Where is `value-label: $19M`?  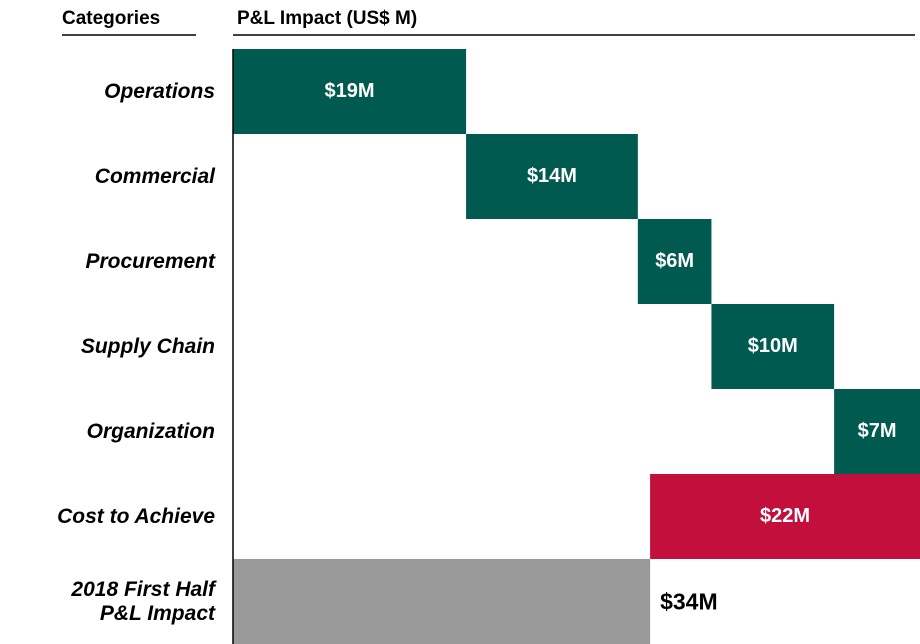
value-label: $19M is located at coordinates (350, 91).